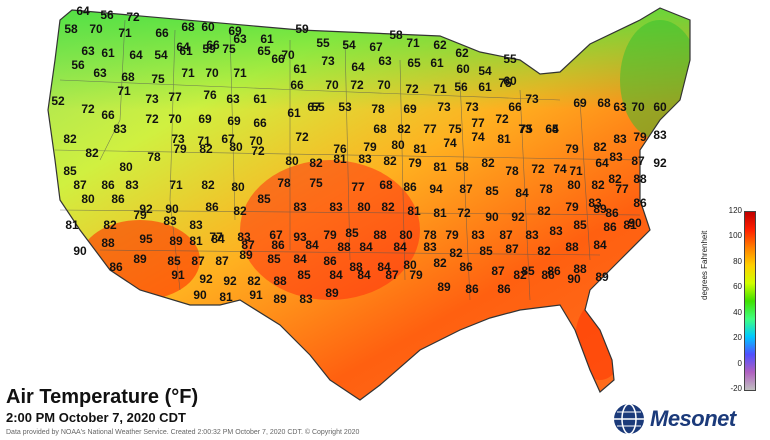  I want to click on logo-text: Mesonet, so click(693, 418).